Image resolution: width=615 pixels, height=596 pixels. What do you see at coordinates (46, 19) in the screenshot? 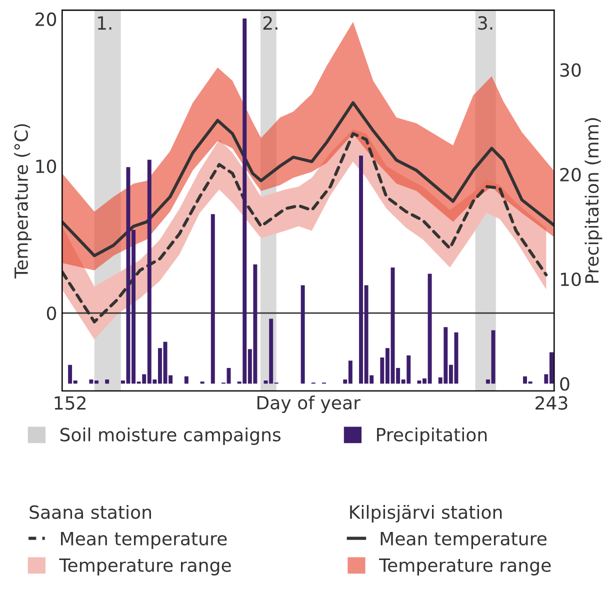
I see `y-tick-label: 20` at bounding box center [46, 19].